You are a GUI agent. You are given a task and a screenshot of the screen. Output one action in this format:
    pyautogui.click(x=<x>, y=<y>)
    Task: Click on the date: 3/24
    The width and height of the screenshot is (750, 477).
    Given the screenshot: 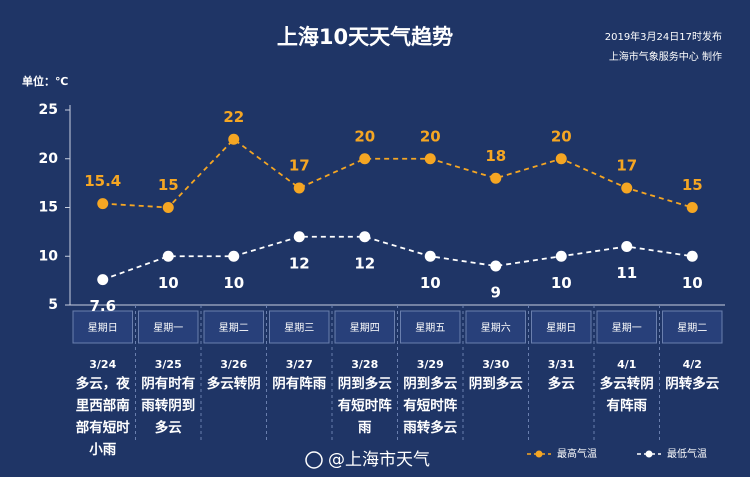 What is the action you would take?
    pyautogui.click(x=102, y=364)
    